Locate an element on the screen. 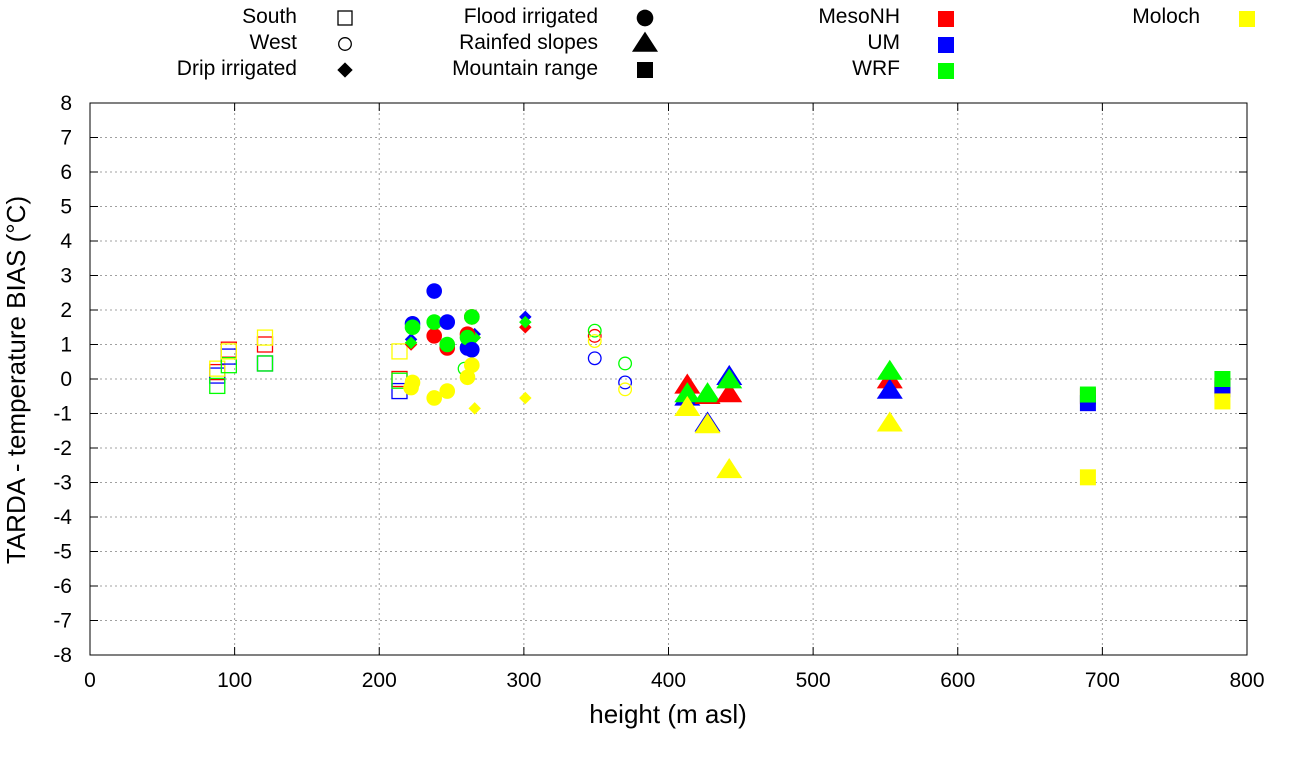 Image resolution: width=1290 pixels, height=760 pixels. data-point-open-circle-mesonh is located at coordinates (594, 335).